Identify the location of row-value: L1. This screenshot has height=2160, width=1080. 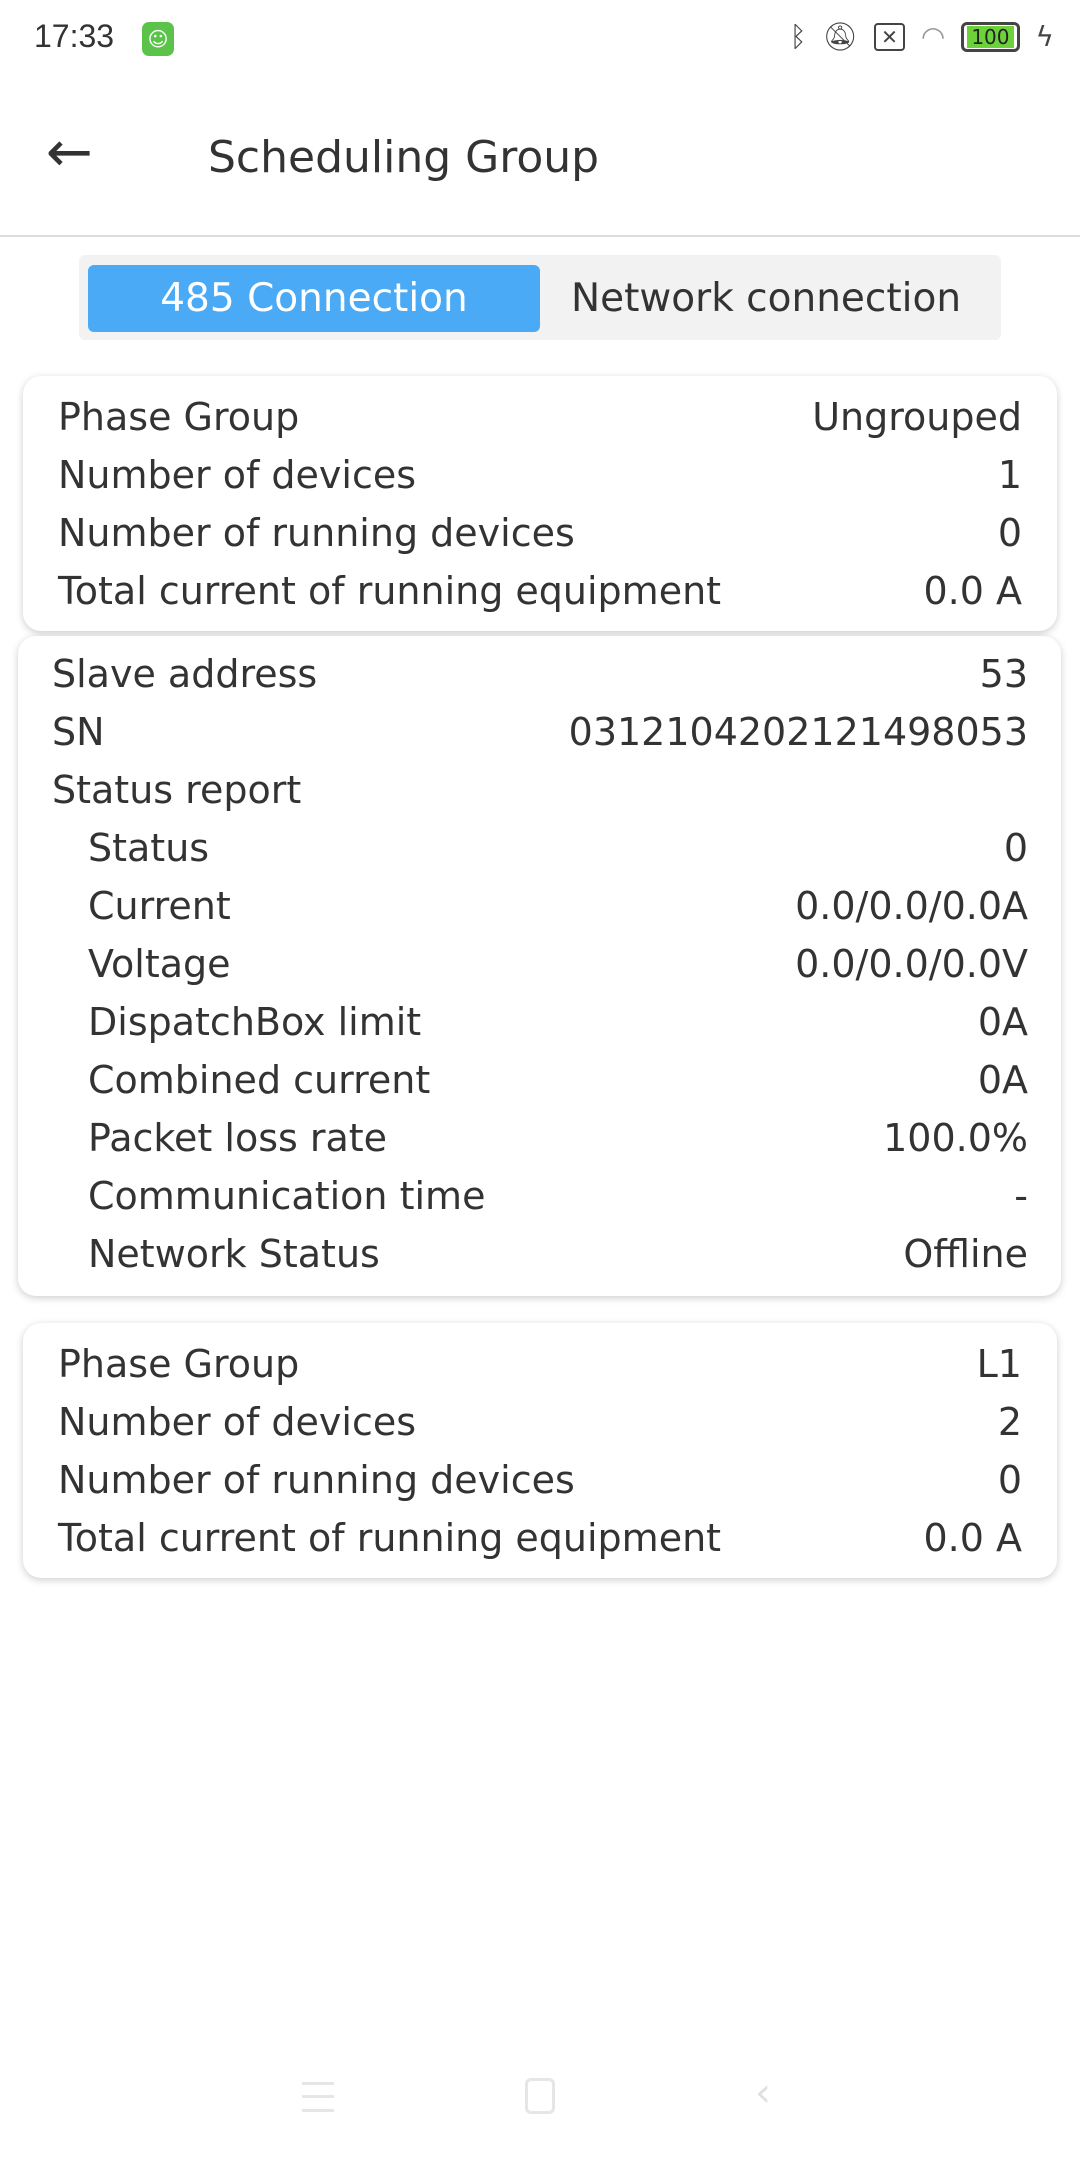
(999, 1364).